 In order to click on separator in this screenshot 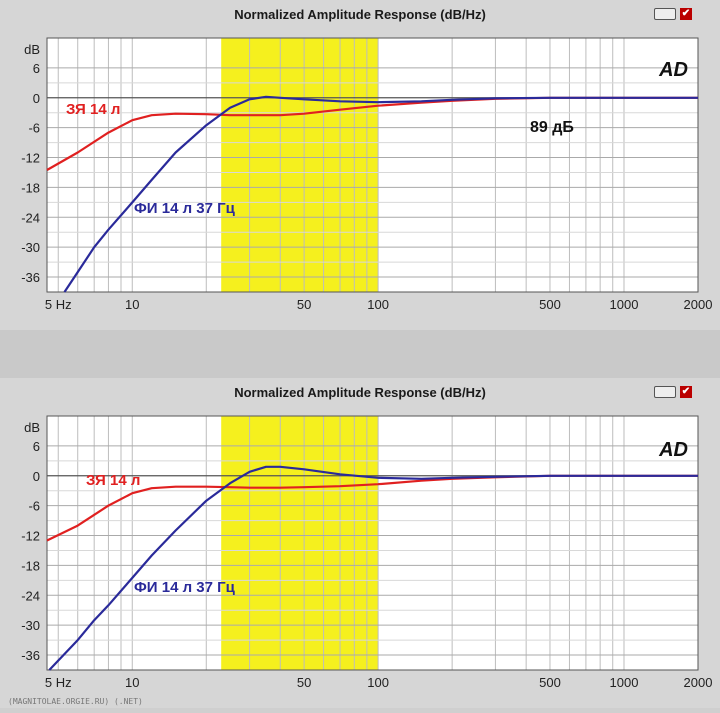, I will do `click(360, 354)`.